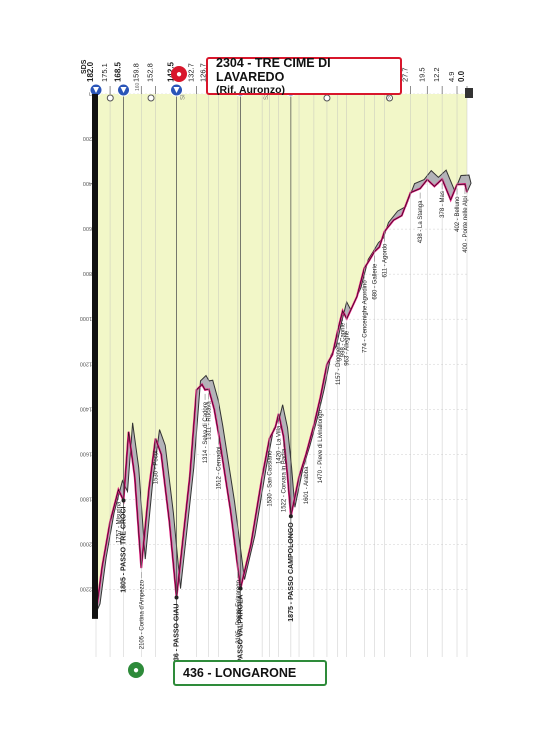  What do you see at coordinates (469, 93) in the screenshot?
I see `start-block` at bounding box center [469, 93].